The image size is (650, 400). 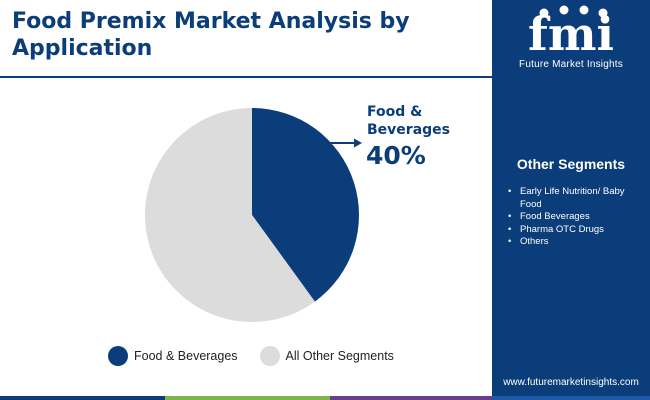 I want to click on list-item: • Others, so click(x=573, y=242).